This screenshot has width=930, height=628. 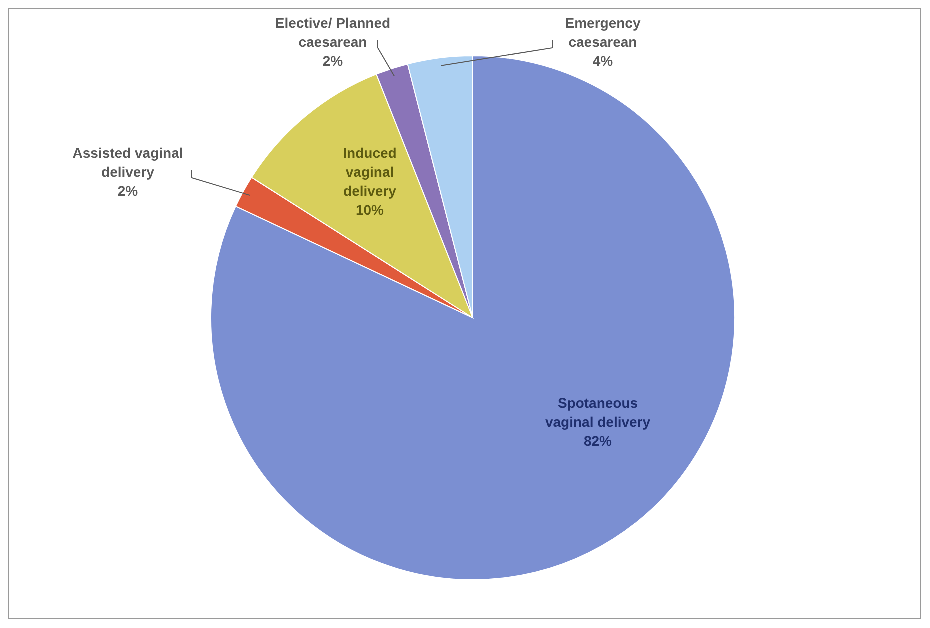 What do you see at coordinates (370, 210) in the screenshot?
I see `data-label: 10%` at bounding box center [370, 210].